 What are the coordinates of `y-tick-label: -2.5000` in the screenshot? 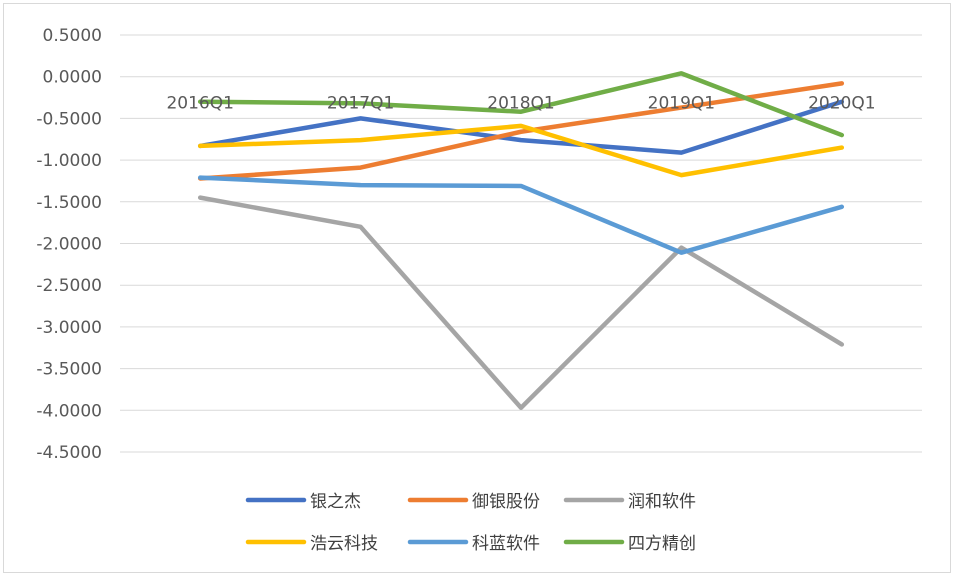 It's located at (69, 286).